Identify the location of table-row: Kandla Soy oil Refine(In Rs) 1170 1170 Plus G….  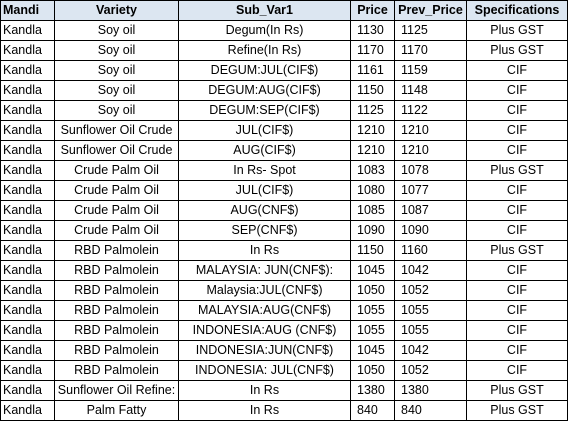
(284, 50).